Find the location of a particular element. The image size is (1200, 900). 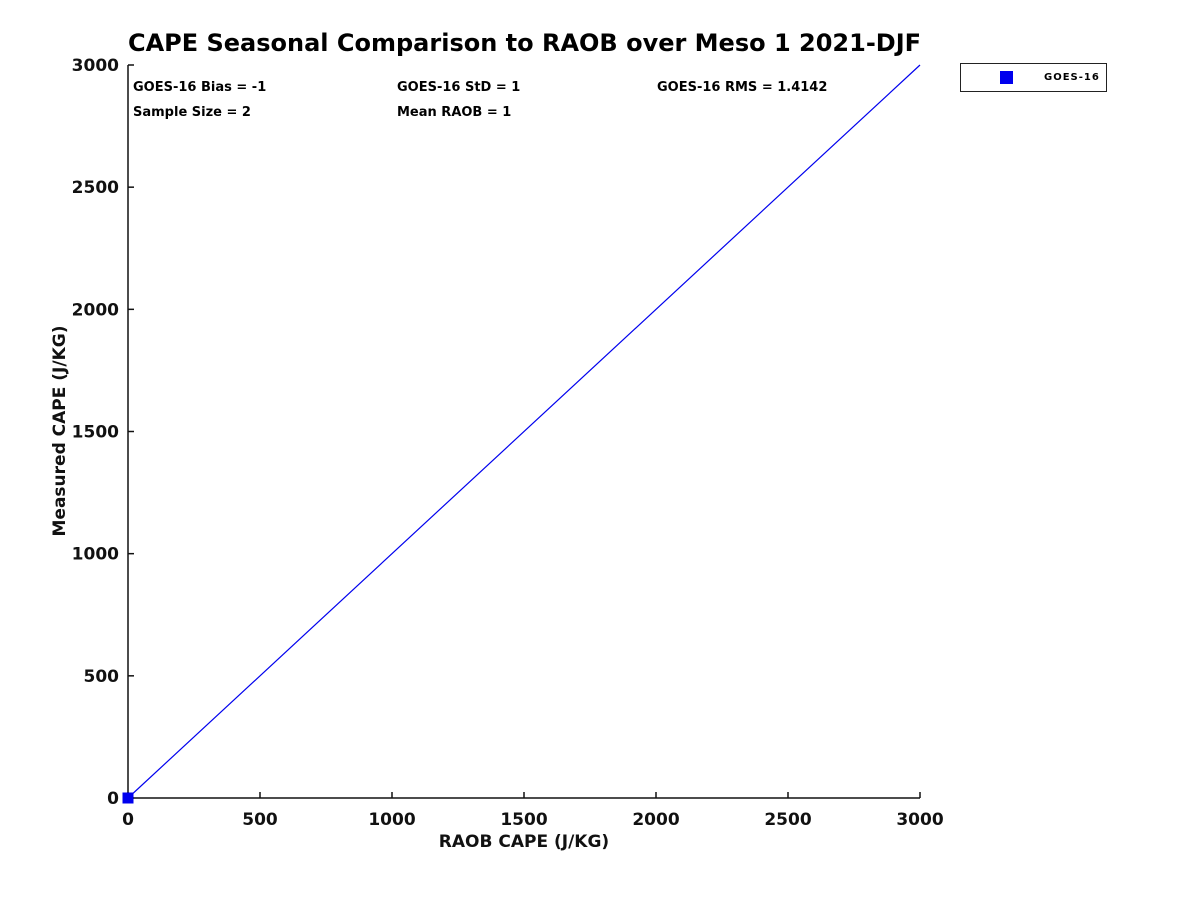

legend: GOES-16 is located at coordinates (1033, 77).